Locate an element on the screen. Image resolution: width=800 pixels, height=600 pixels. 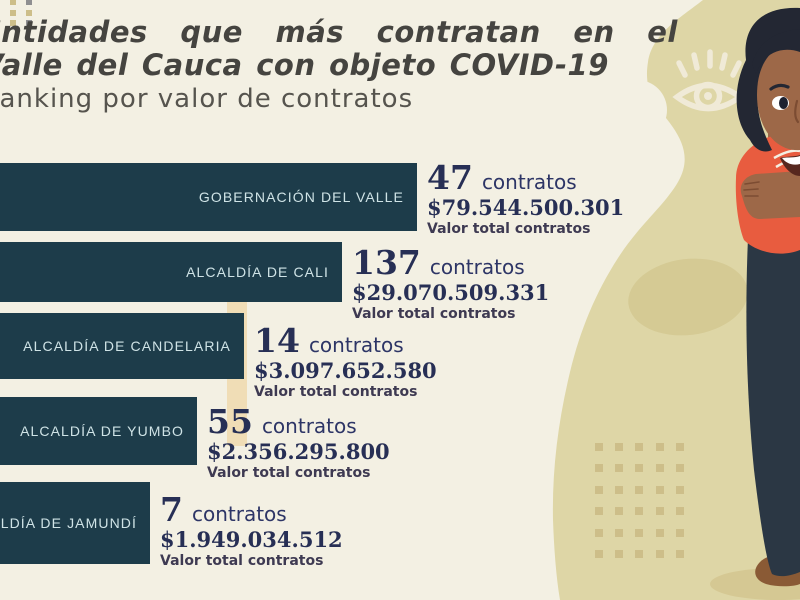
nose-line is located at coordinates (797, 111).